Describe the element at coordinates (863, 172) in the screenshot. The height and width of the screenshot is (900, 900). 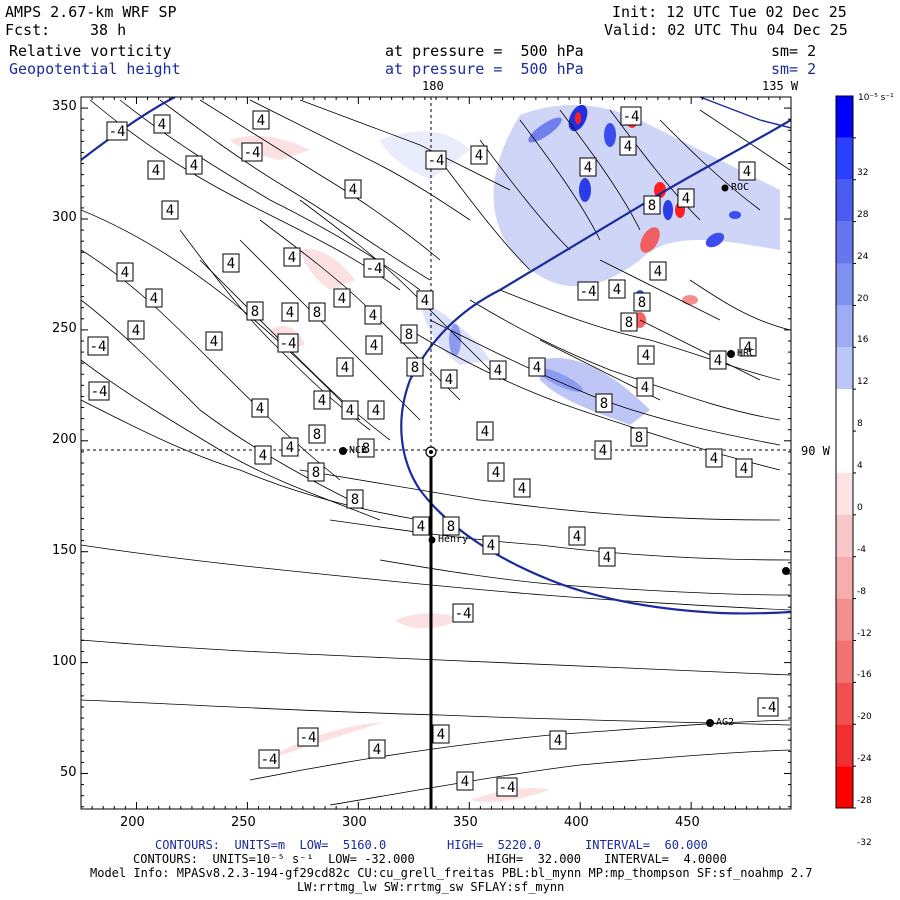
I see `colorbar-label: 32` at that location.